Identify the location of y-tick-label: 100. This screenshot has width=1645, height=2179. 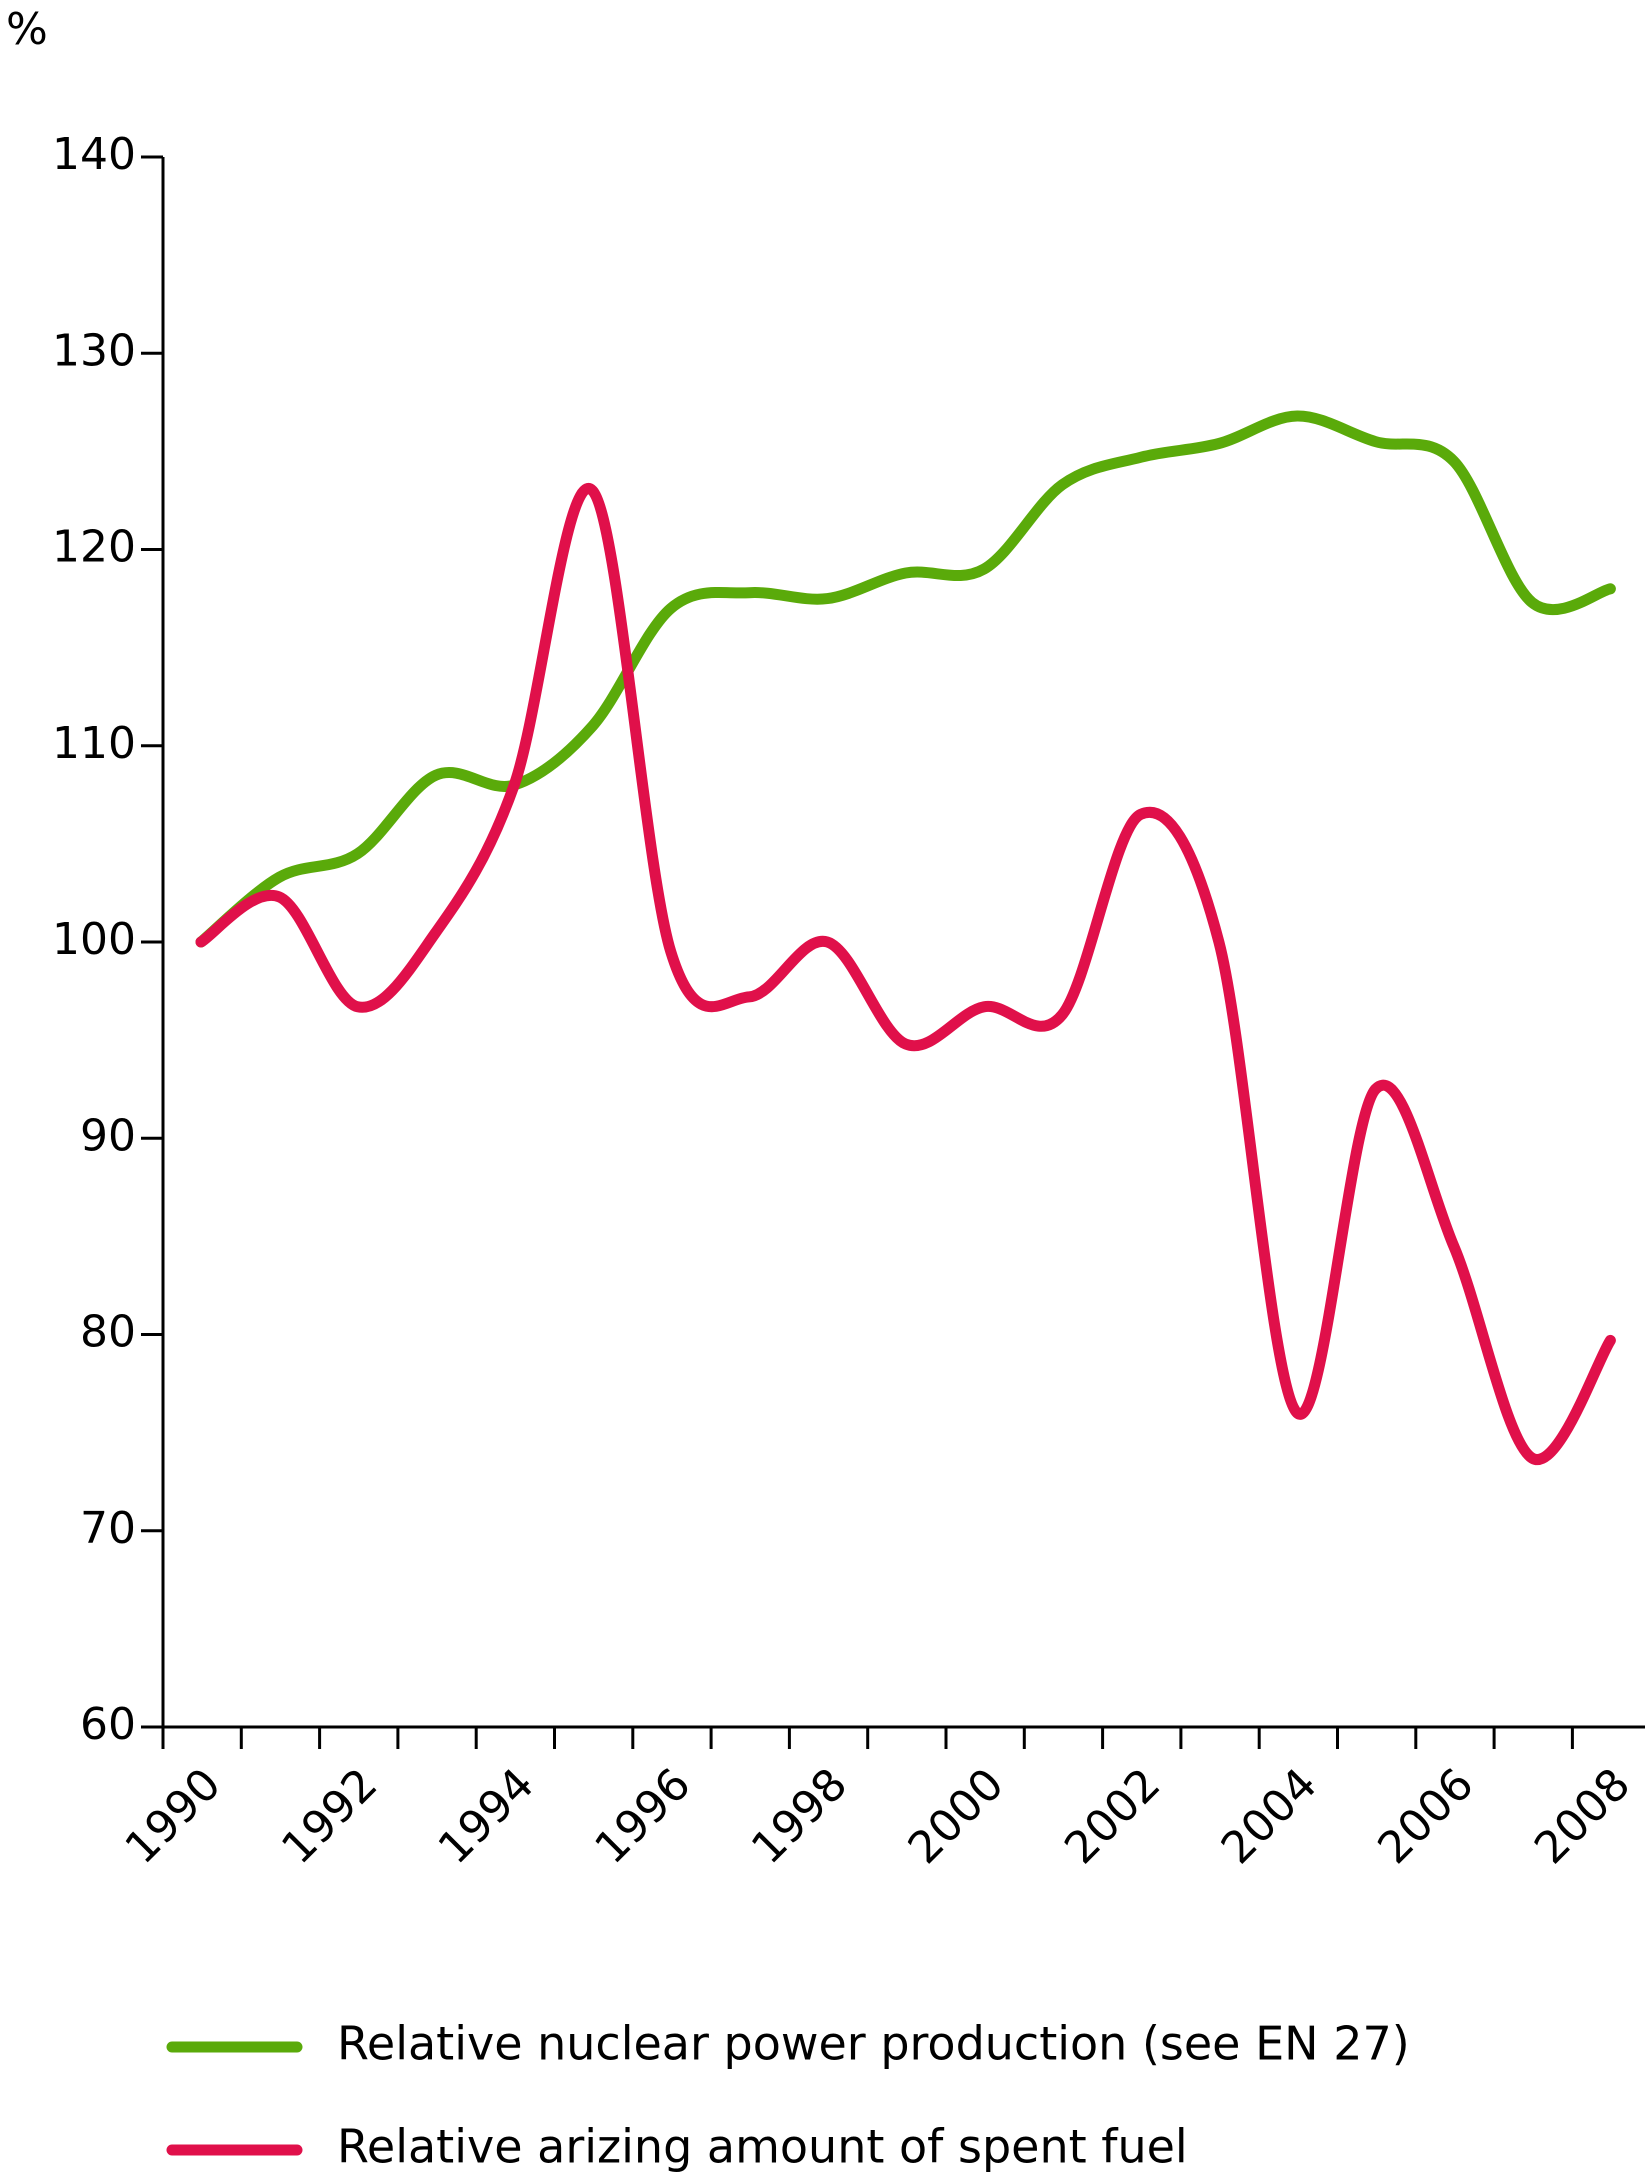
(94, 939).